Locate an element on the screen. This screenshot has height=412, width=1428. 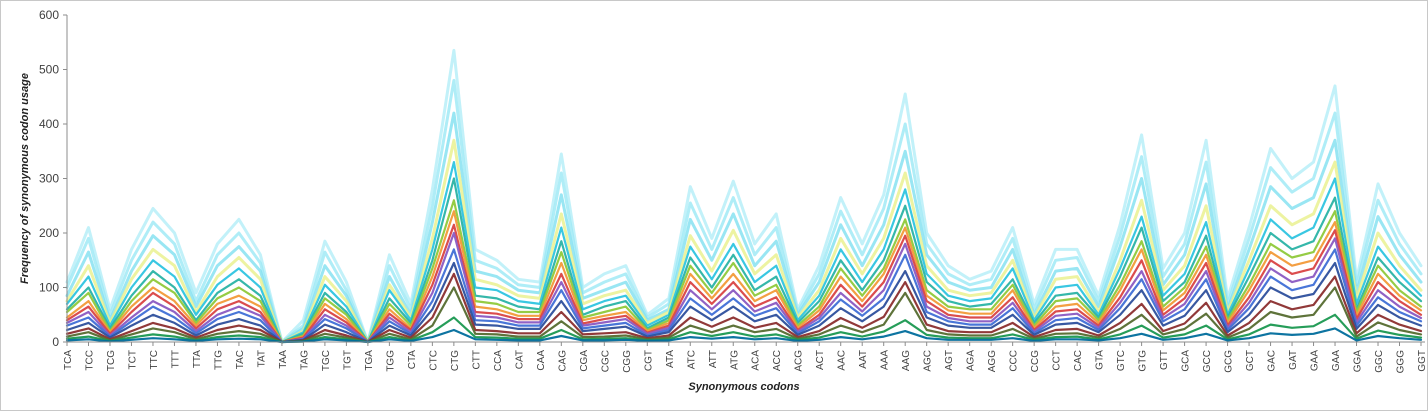
x-tick-label: CCA is located at coordinates (498, 360).